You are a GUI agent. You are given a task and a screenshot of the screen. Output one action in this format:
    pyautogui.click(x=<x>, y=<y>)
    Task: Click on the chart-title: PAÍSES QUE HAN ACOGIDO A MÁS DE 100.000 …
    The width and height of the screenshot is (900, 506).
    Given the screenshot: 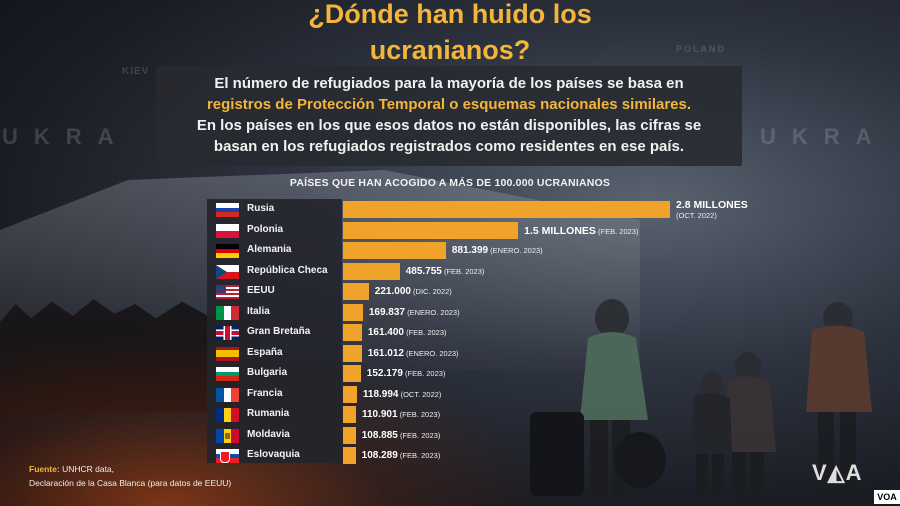 What is the action you would take?
    pyautogui.click(x=450, y=183)
    